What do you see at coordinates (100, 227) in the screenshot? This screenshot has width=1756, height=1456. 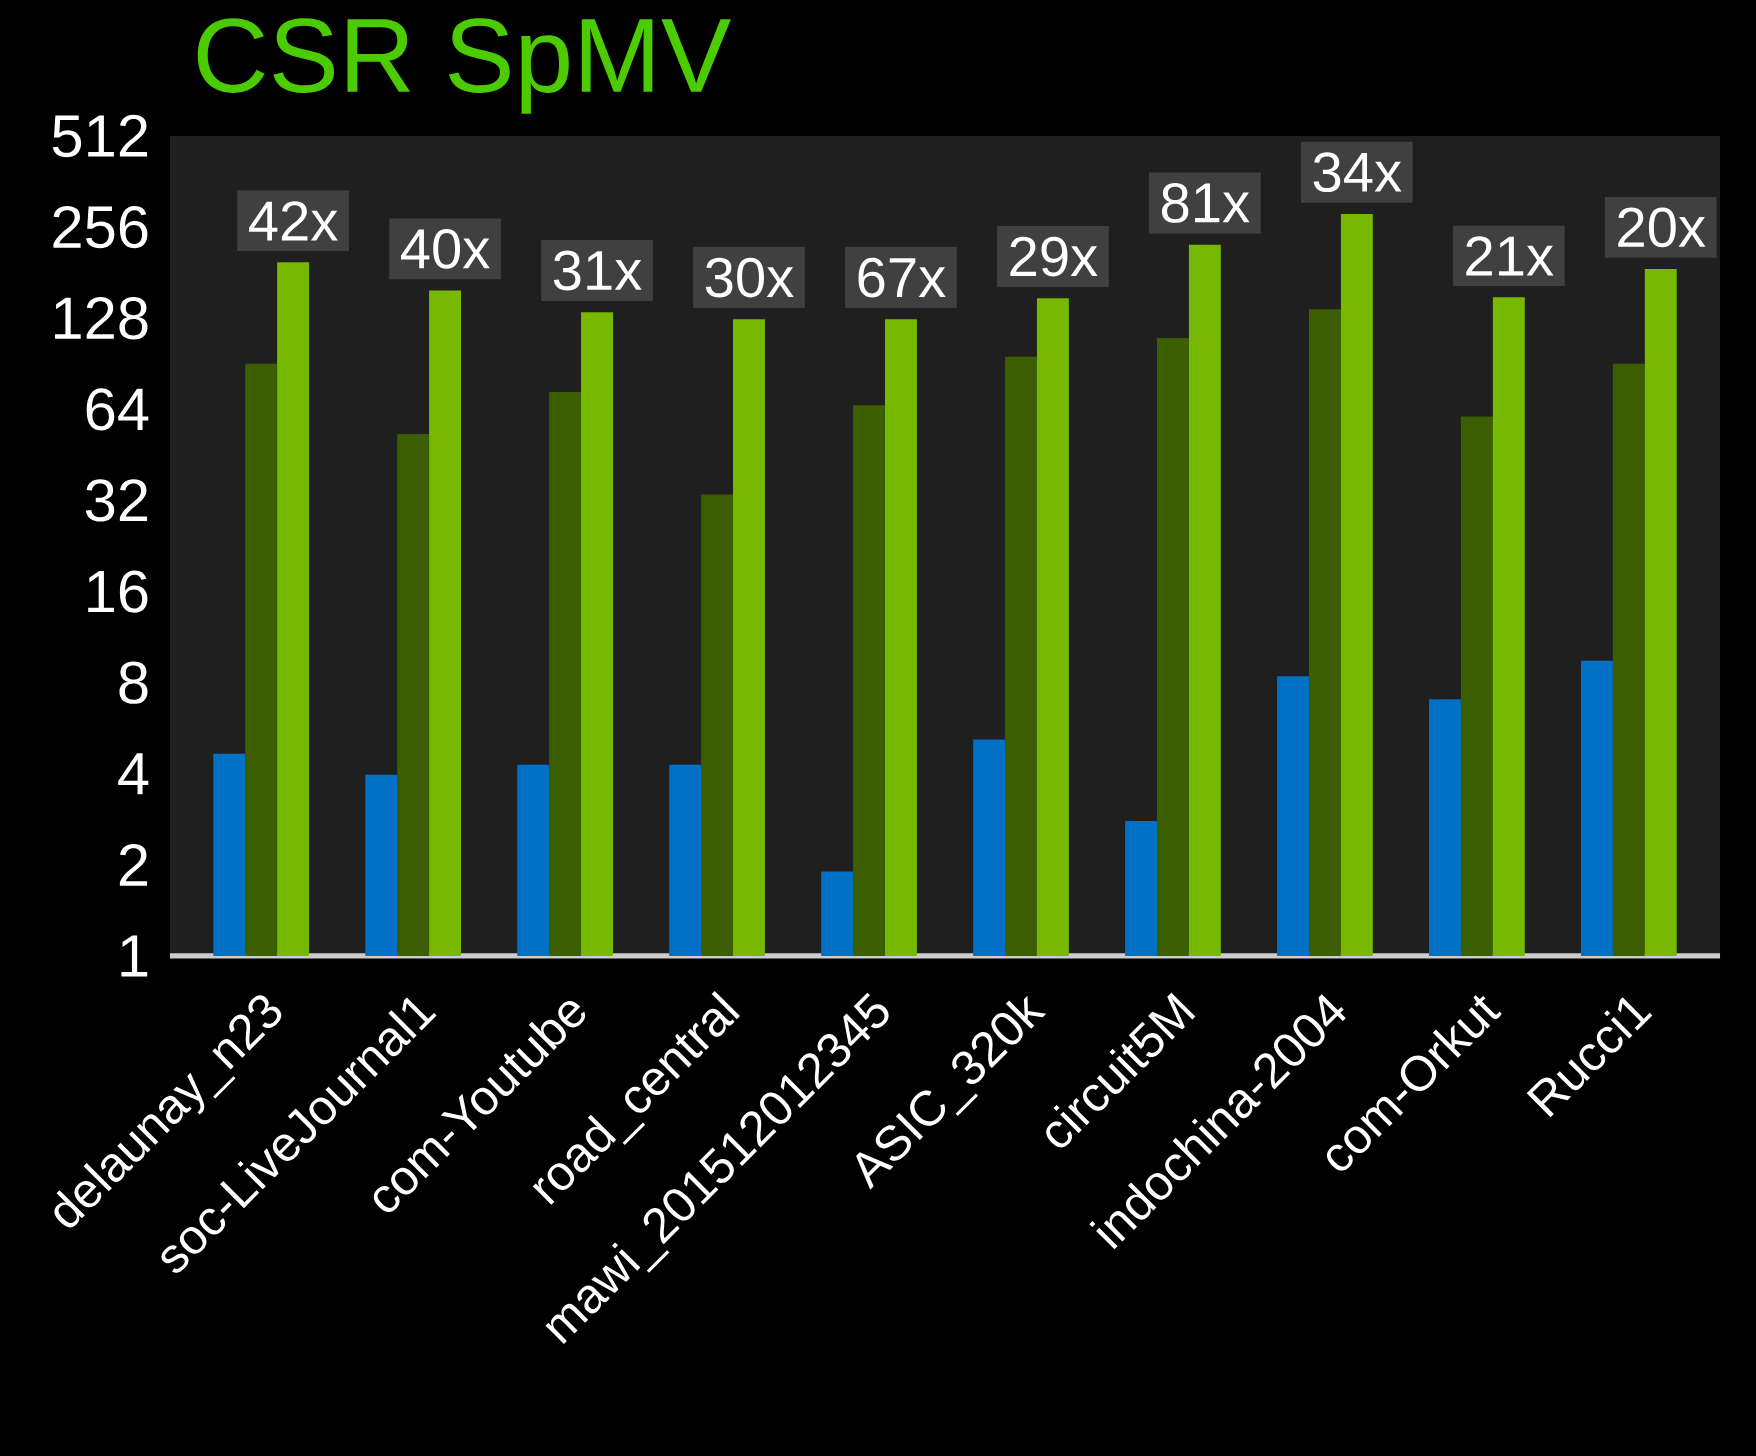 I see `y-tick-label: 256` at bounding box center [100, 227].